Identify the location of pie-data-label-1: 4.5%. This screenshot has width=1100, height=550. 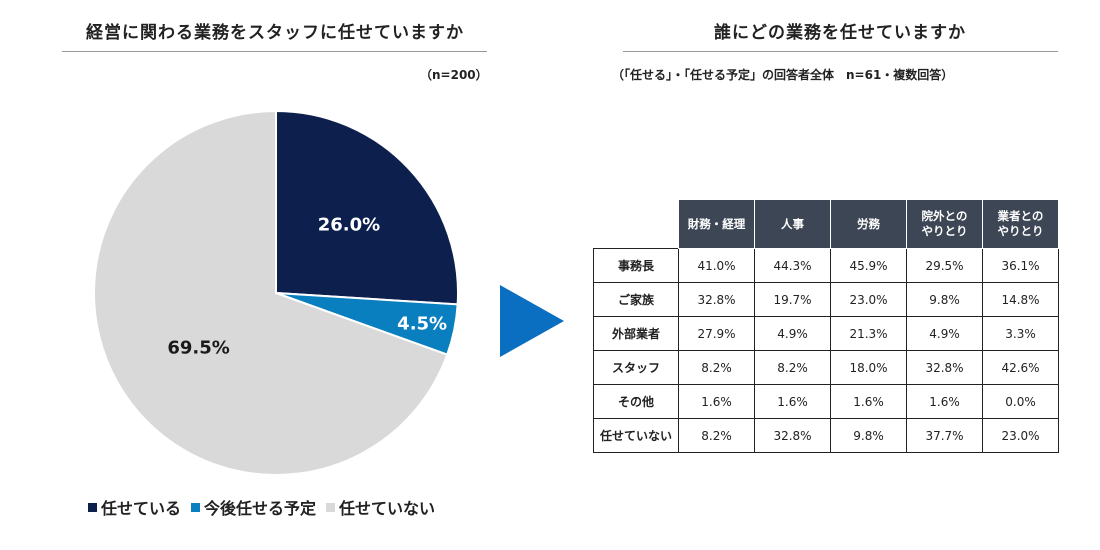
(422, 323).